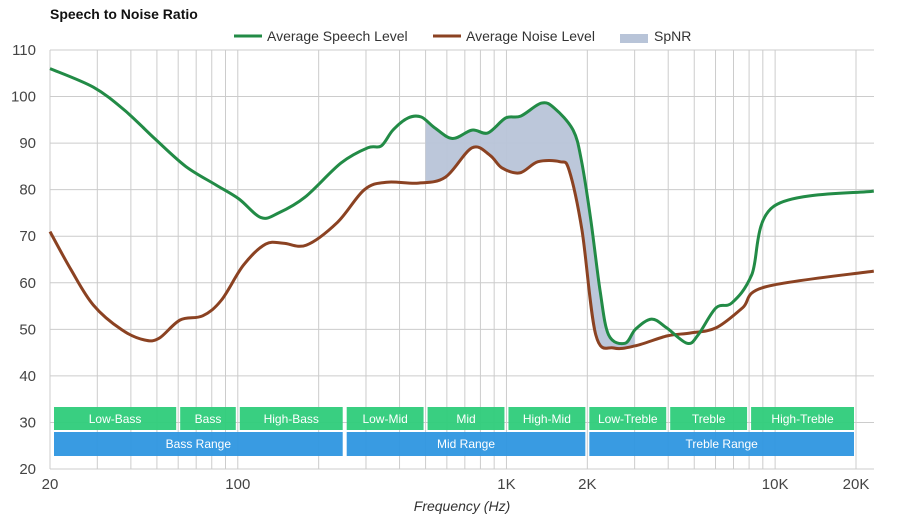 The image size is (900, 520). I want to click on chart-title: Speech to Noise Ratio, so click(124, 14).